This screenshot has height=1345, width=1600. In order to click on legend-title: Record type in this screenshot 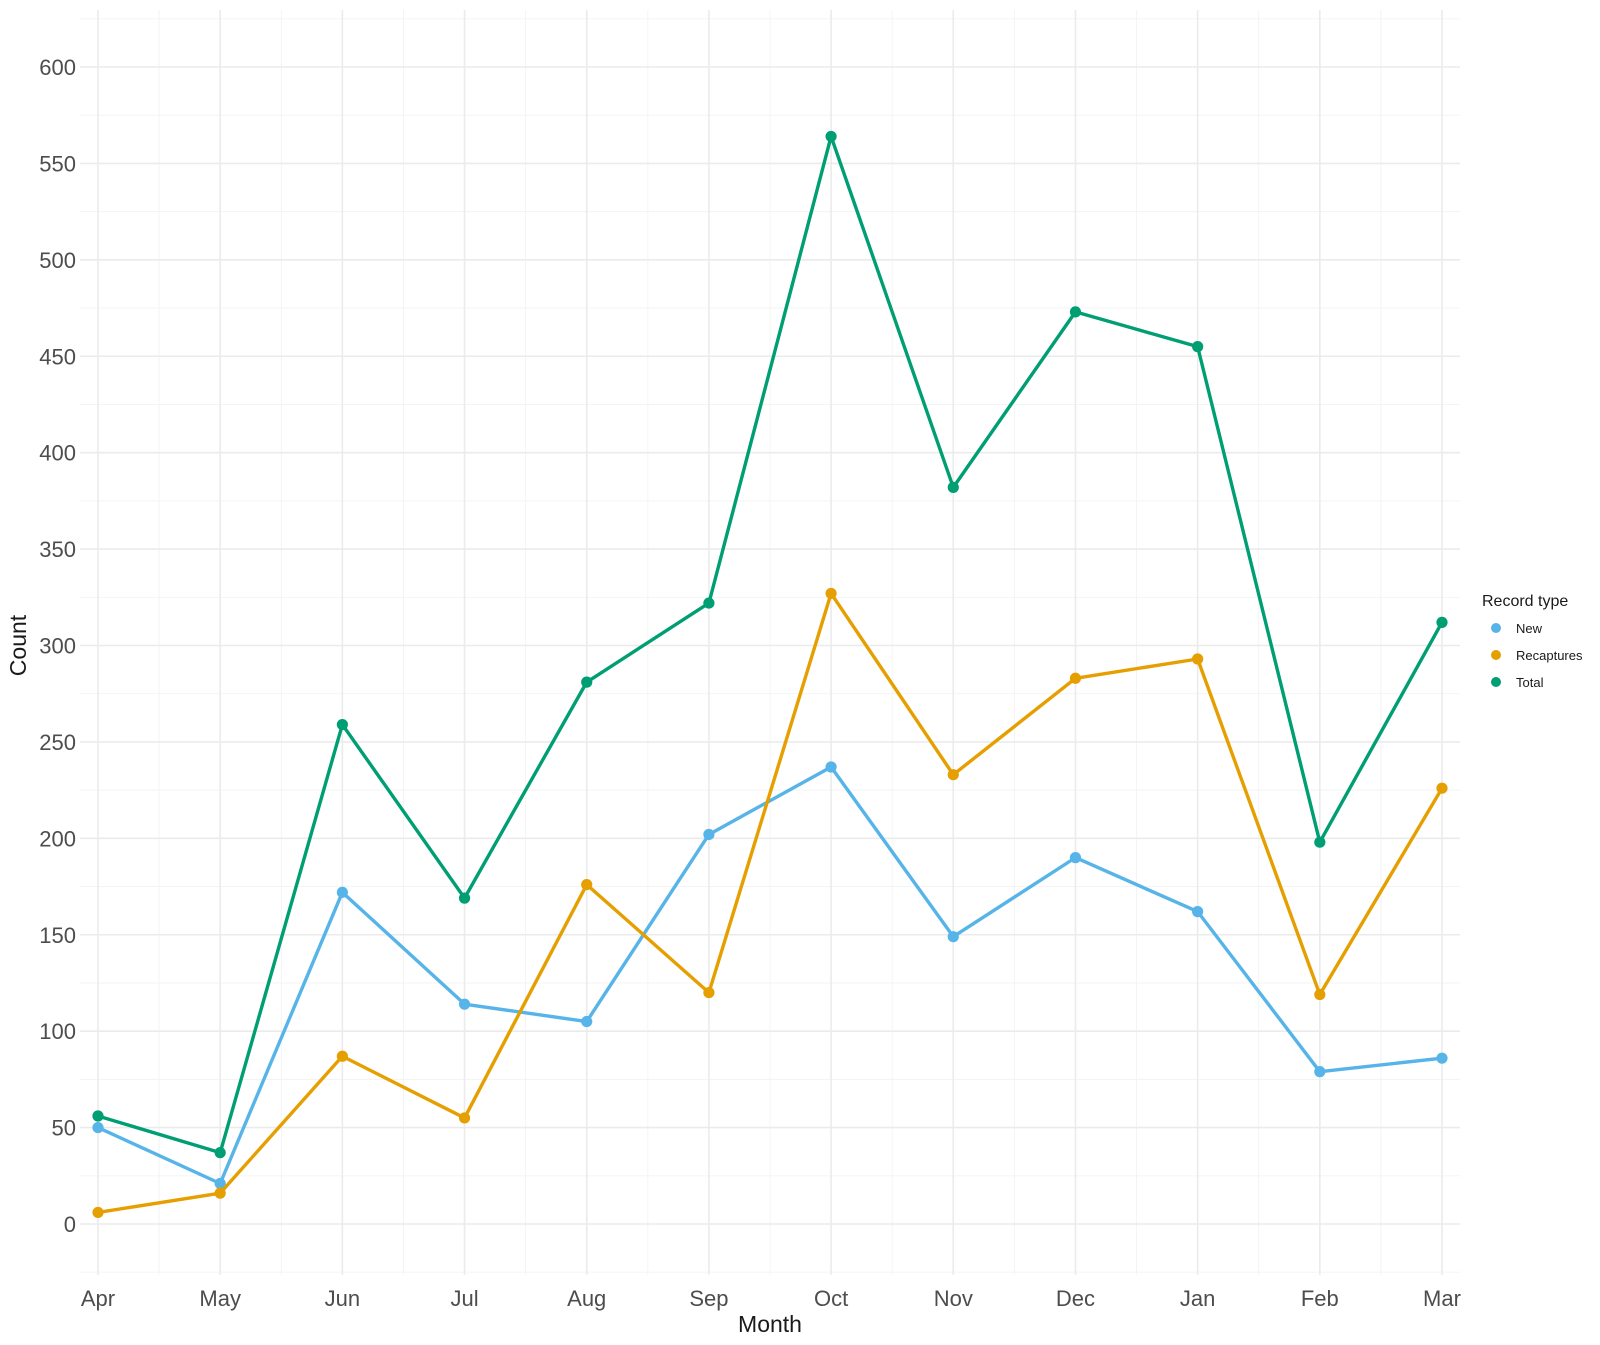, I will do `click(1525, 601)`.